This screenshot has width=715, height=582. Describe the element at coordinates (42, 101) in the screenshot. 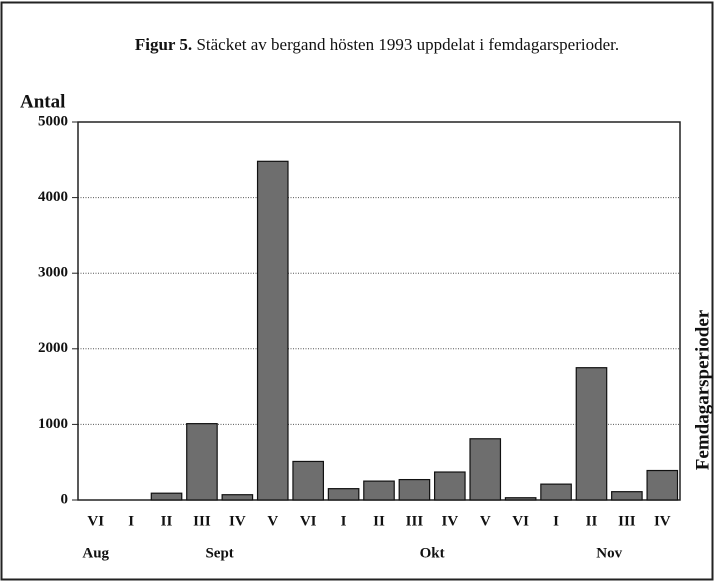

I see `y-axis-label: Antal` at that location.